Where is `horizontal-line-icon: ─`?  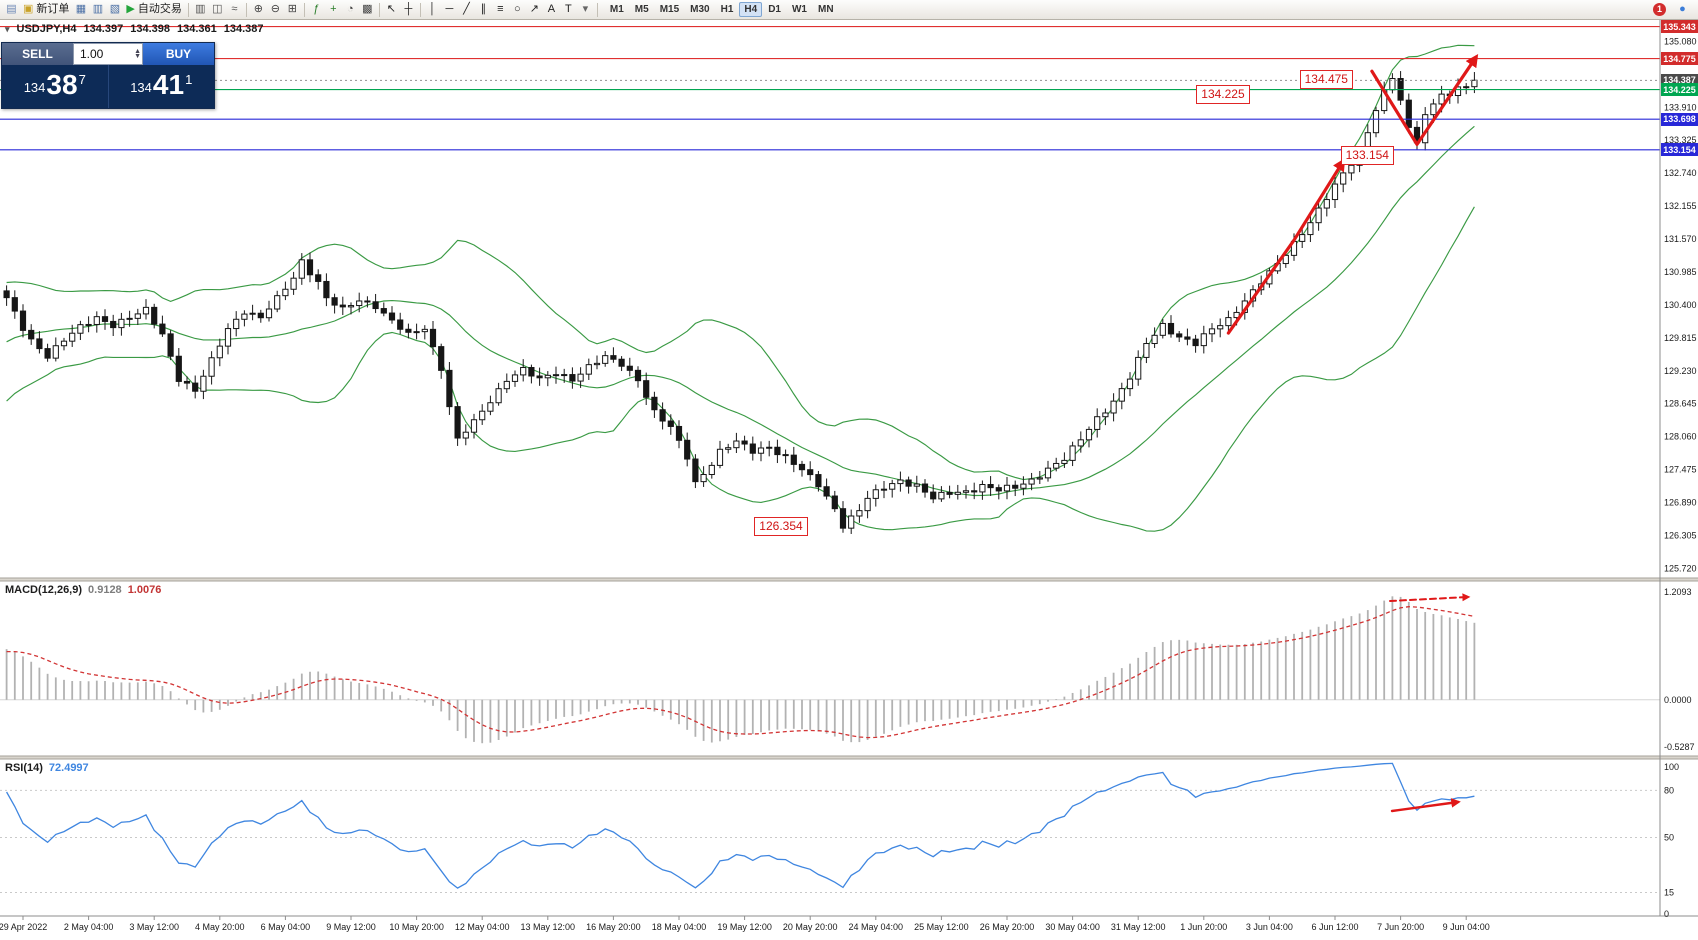 horizontal-line-icon: ─ is located at coordinates (449, 9).